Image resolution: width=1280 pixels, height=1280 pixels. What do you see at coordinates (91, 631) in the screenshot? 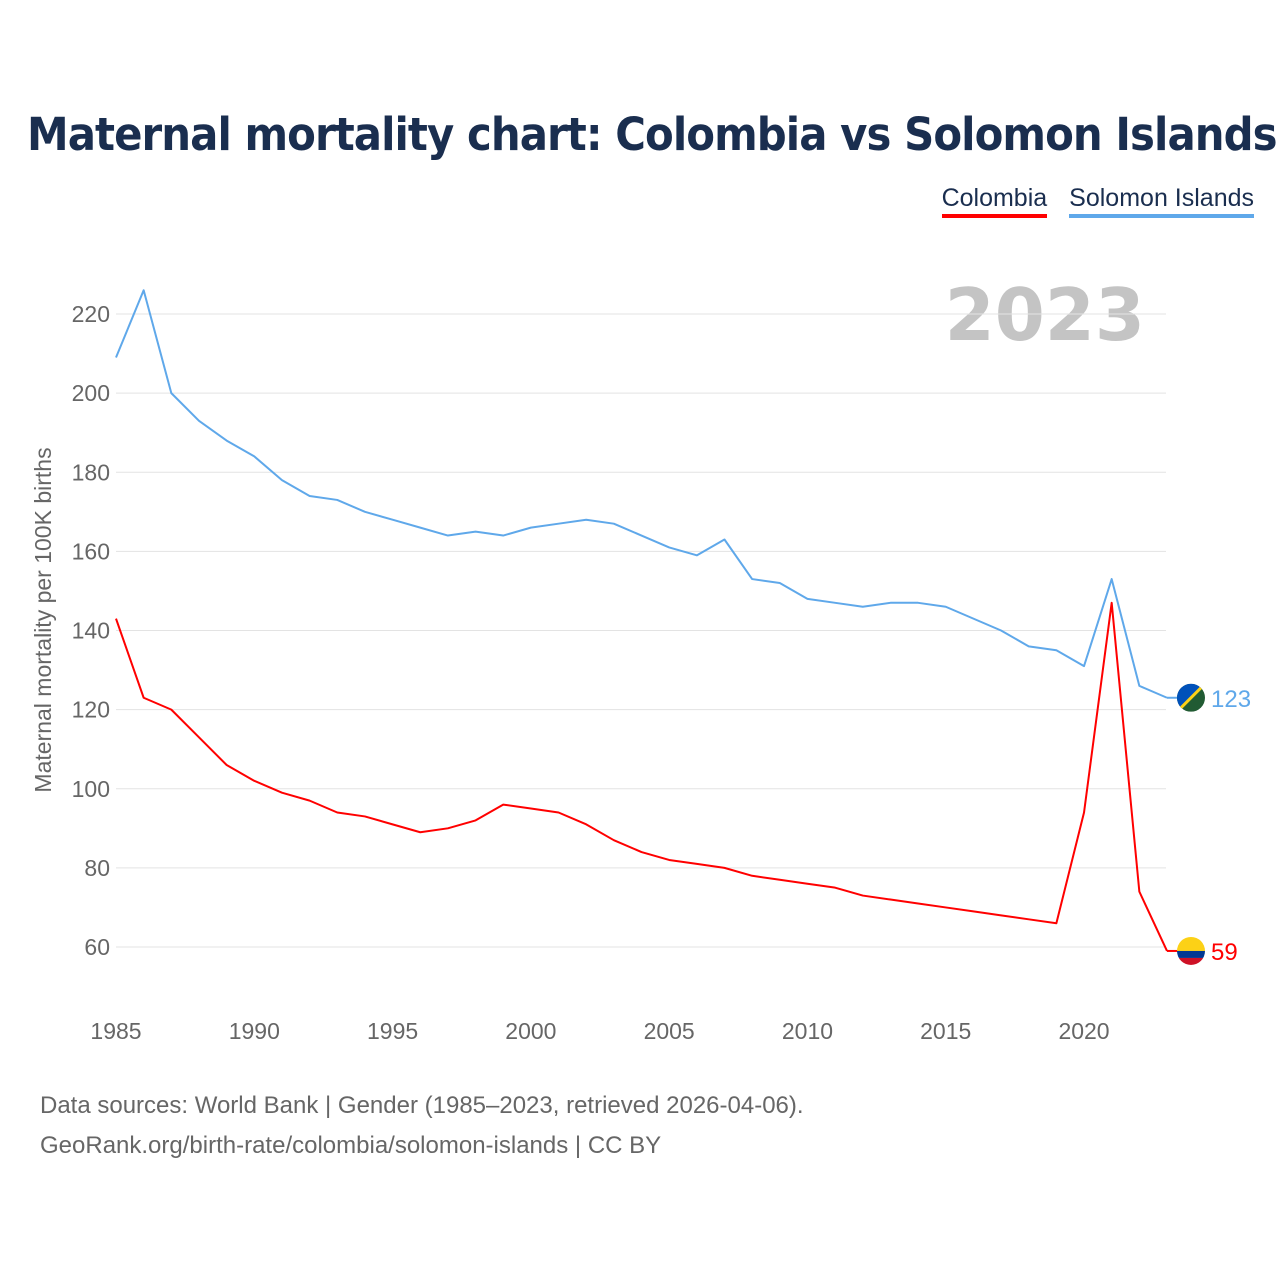
I see `y-tick-label: 140` at bounding box center [91, 631].